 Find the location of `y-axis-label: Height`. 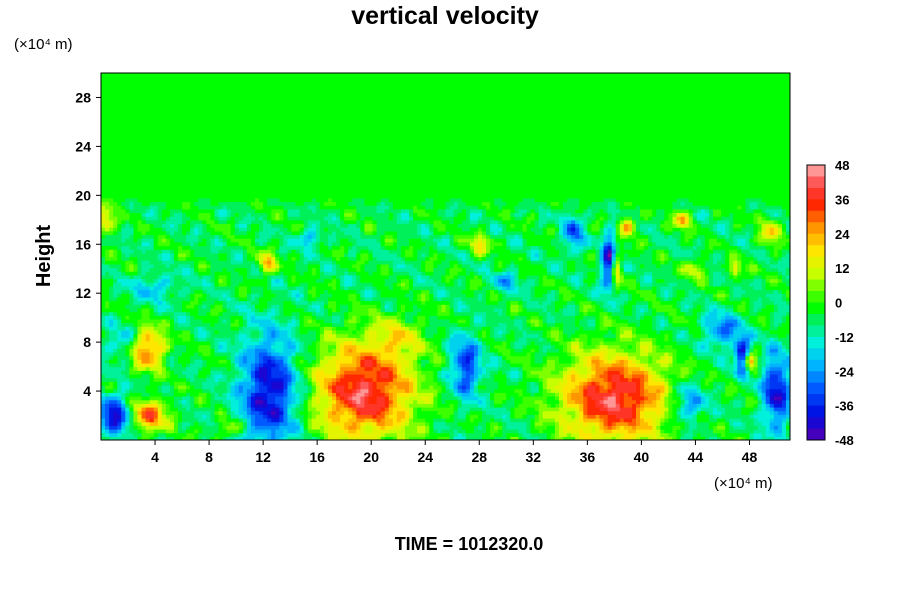

y-axis-label: Height is located at coordinates (44, 256).